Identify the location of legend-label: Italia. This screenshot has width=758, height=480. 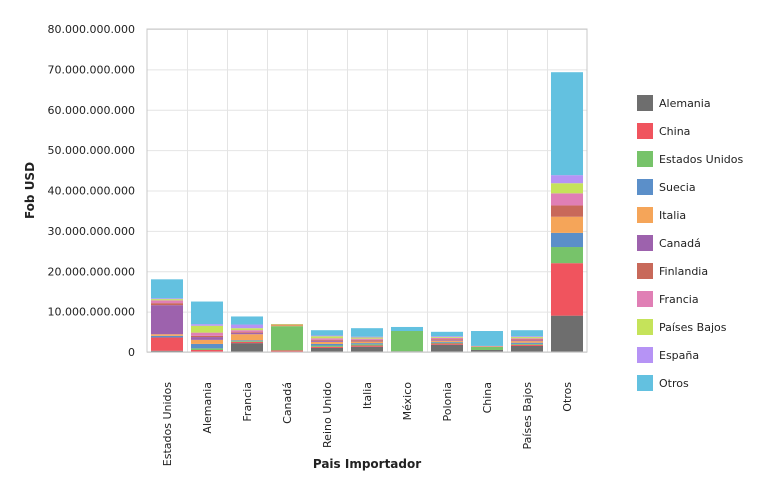
(672, 215).